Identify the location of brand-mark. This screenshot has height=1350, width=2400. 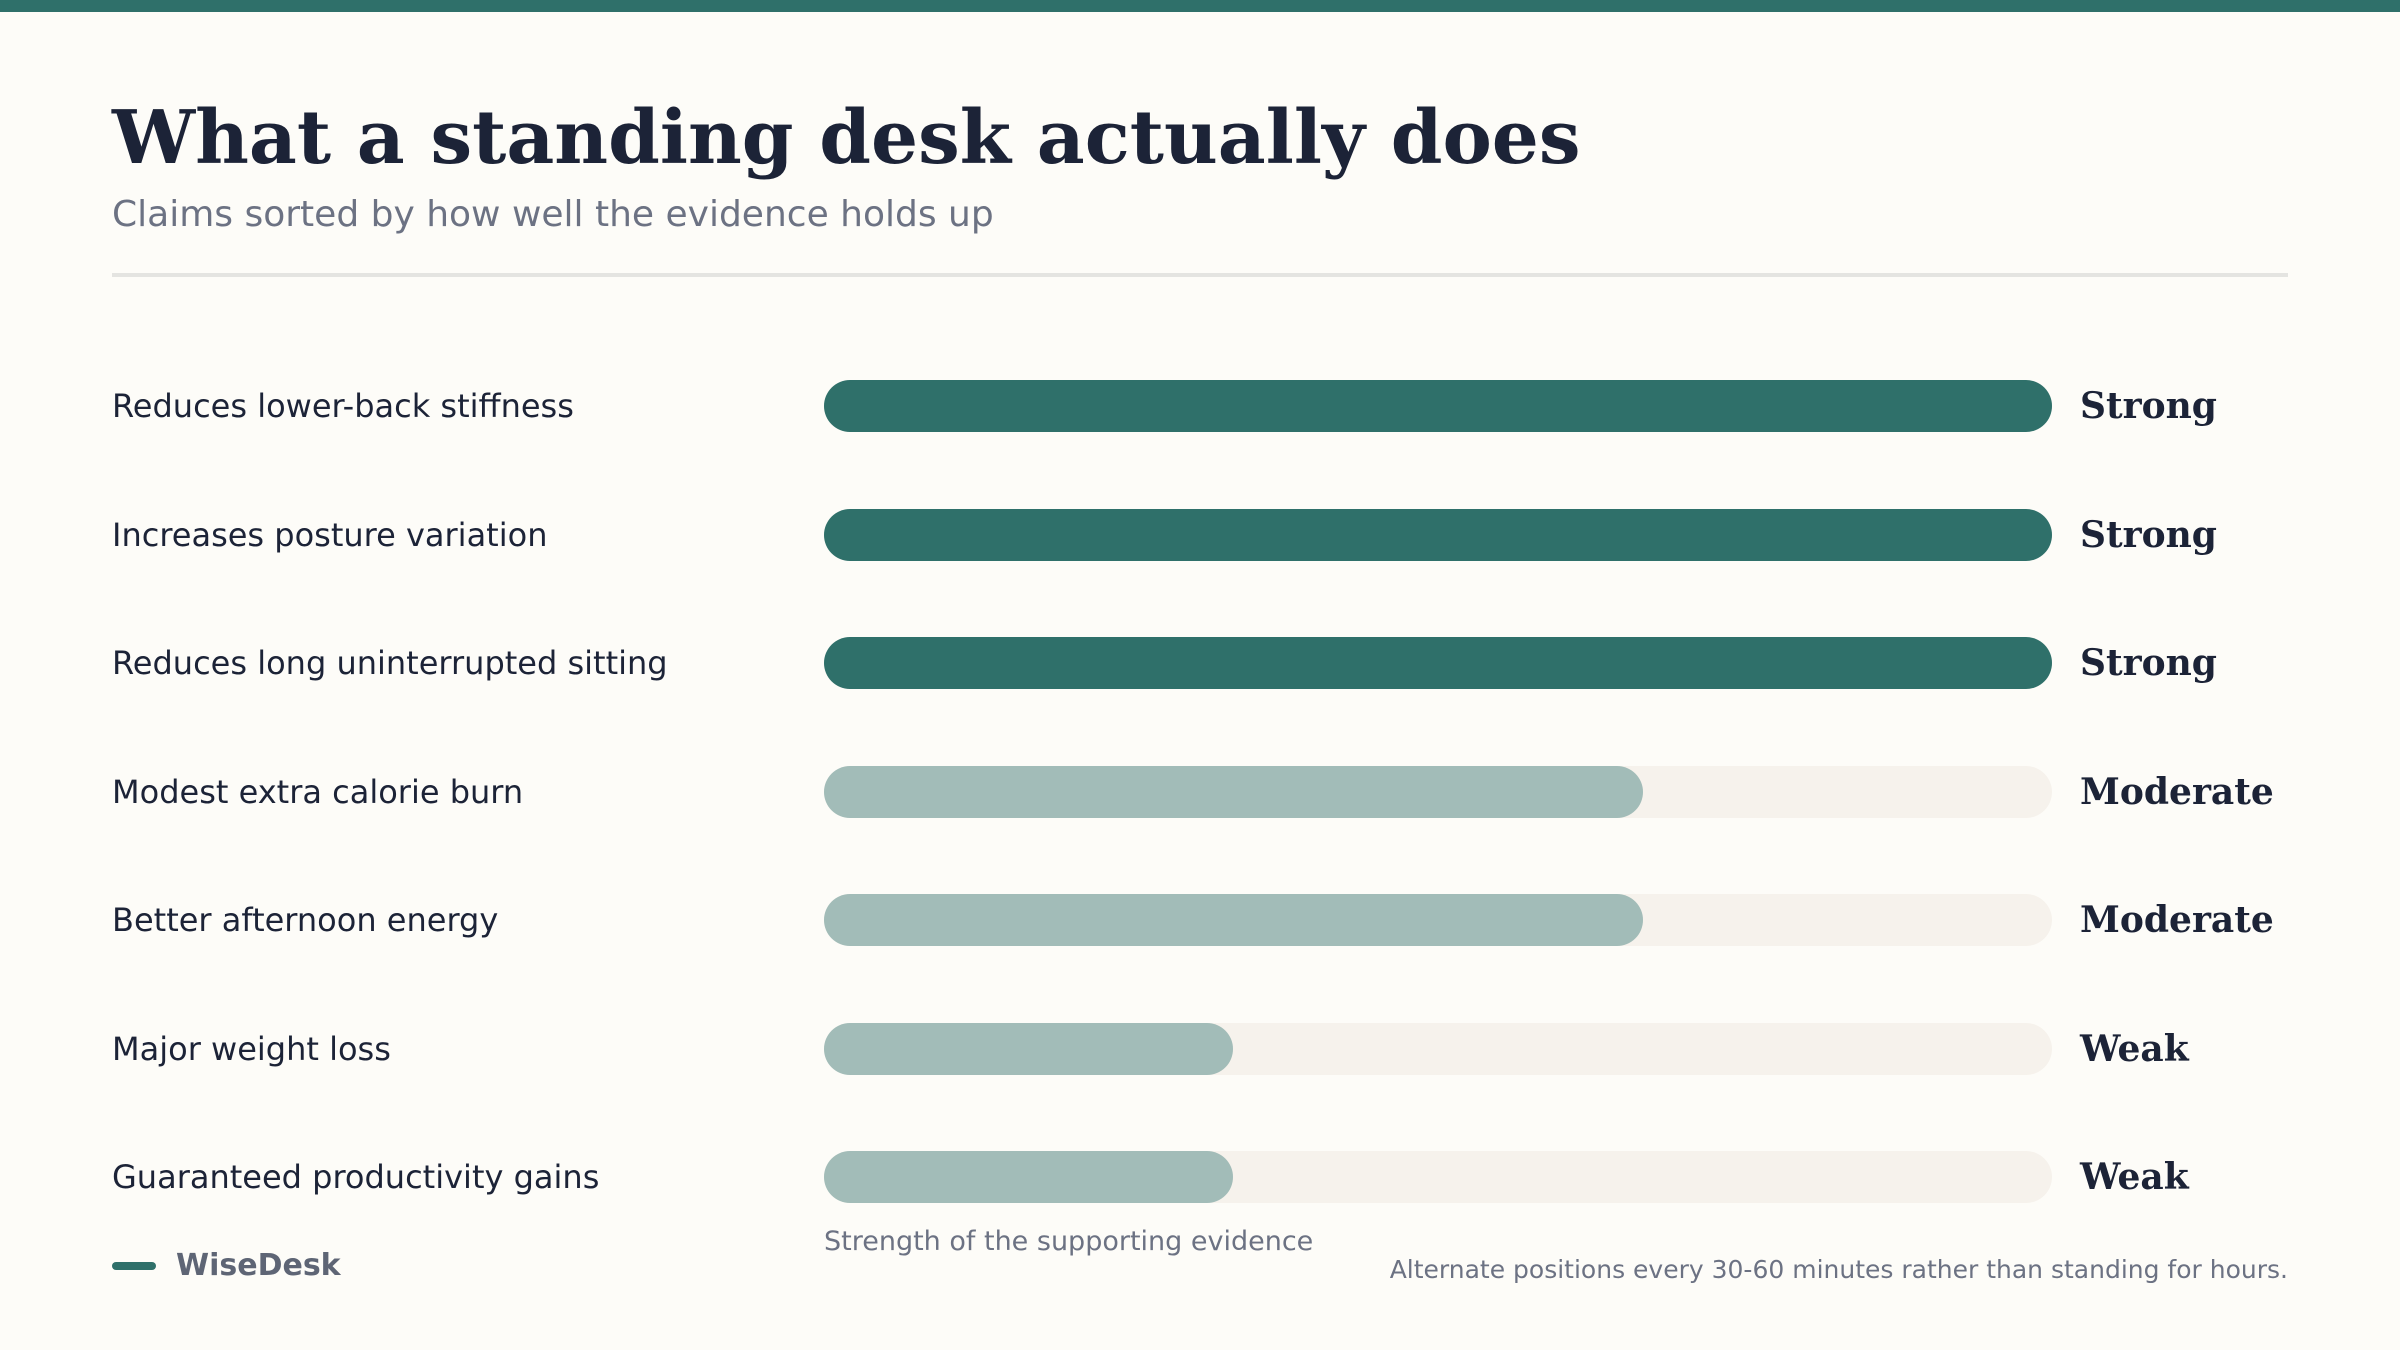
(134, 1266).